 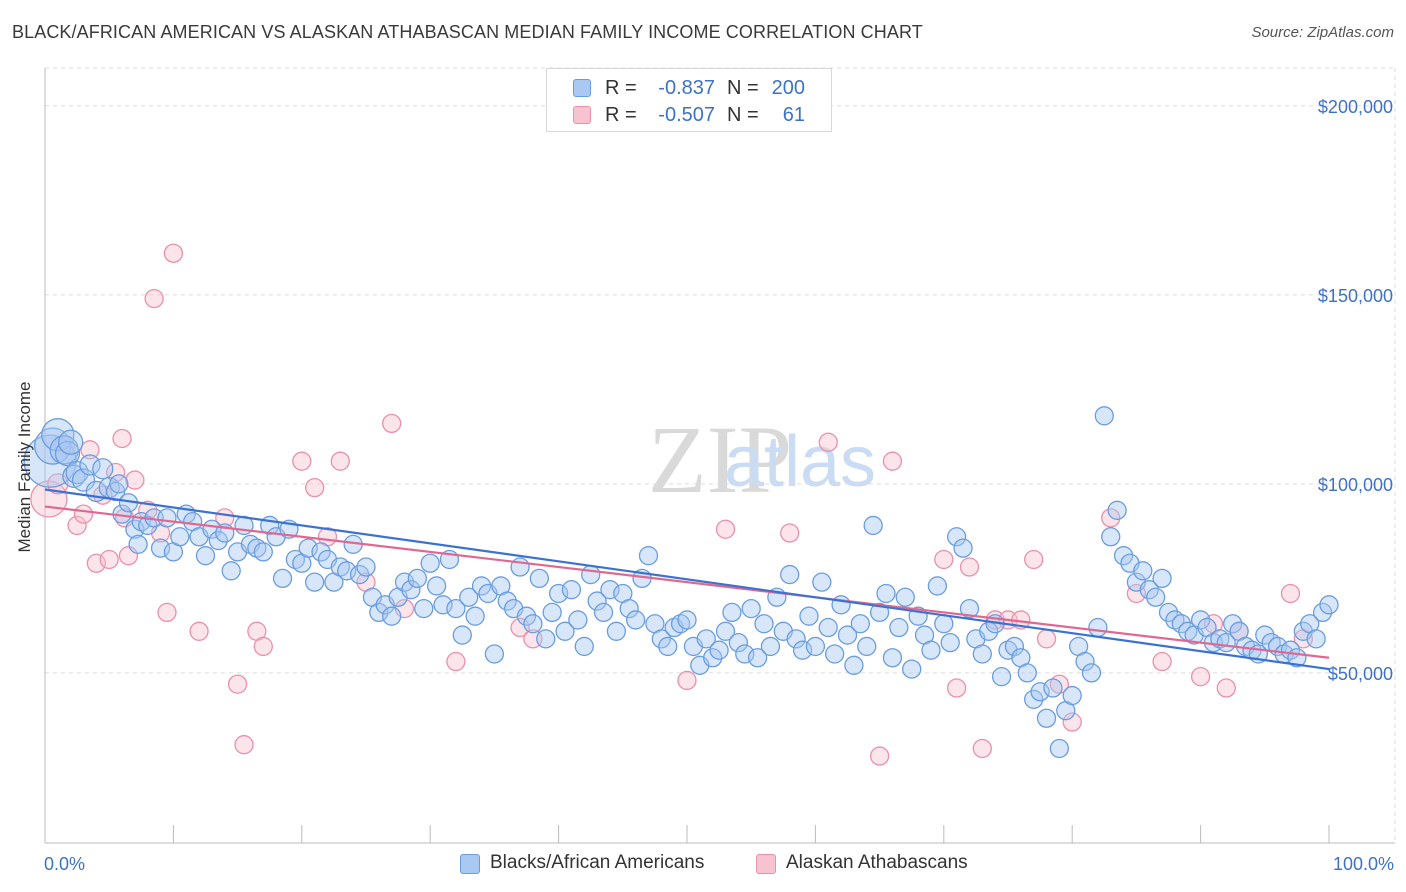 What do you see at coordinates (1355, 390) in the screenshot?
I see `y-tick-labels: $50,000 $100,000 $150,000 $200,000` at bounding box center [1355, 390].